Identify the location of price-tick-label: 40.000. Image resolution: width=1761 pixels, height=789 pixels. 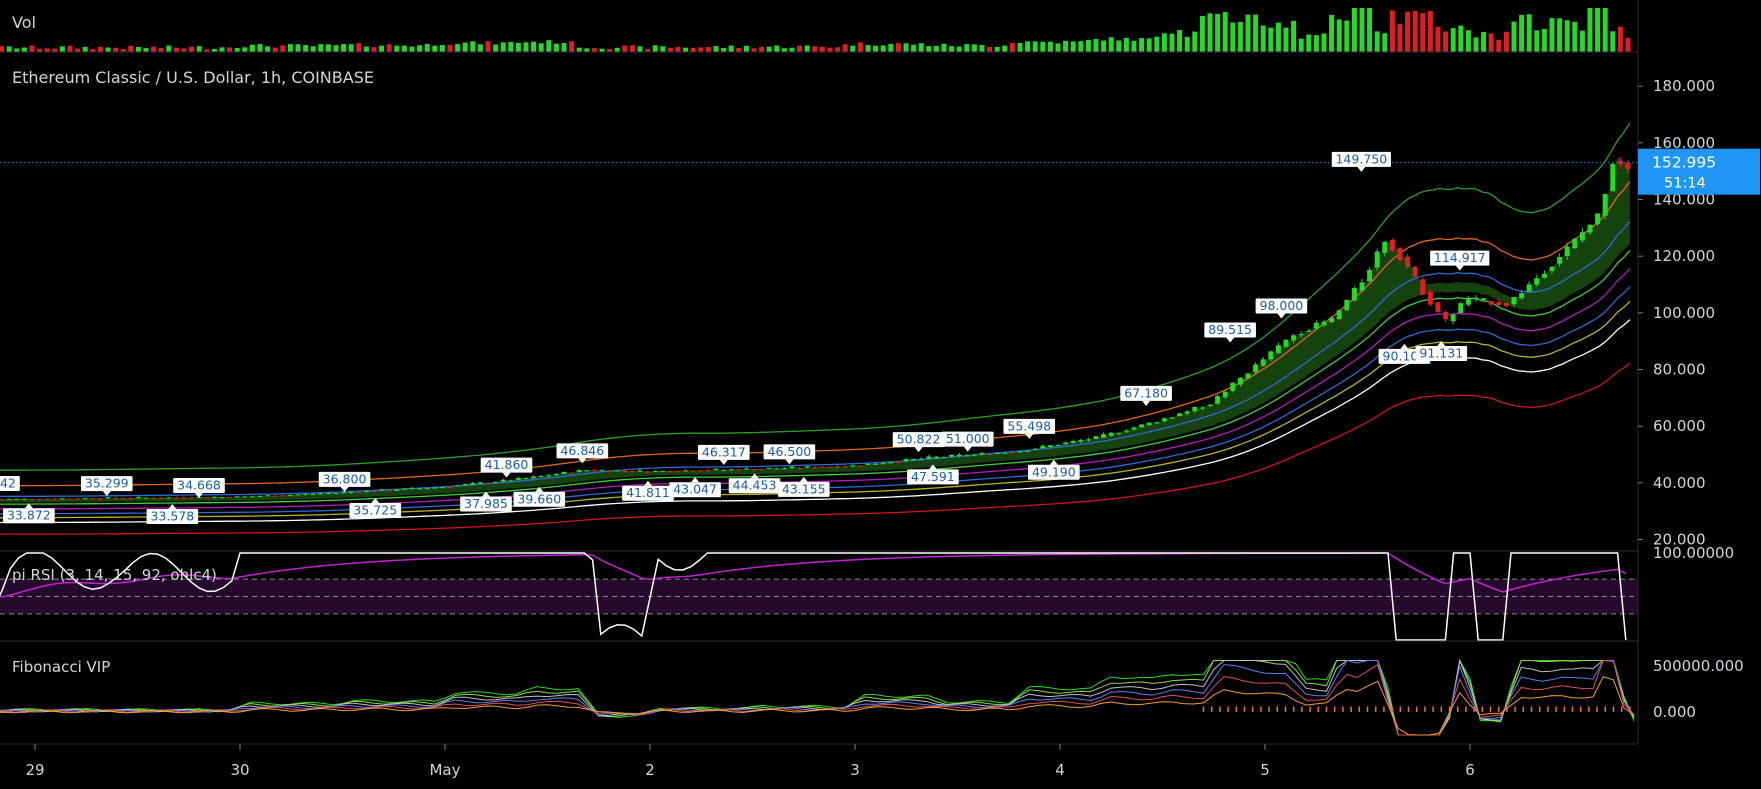
(1679, 483).